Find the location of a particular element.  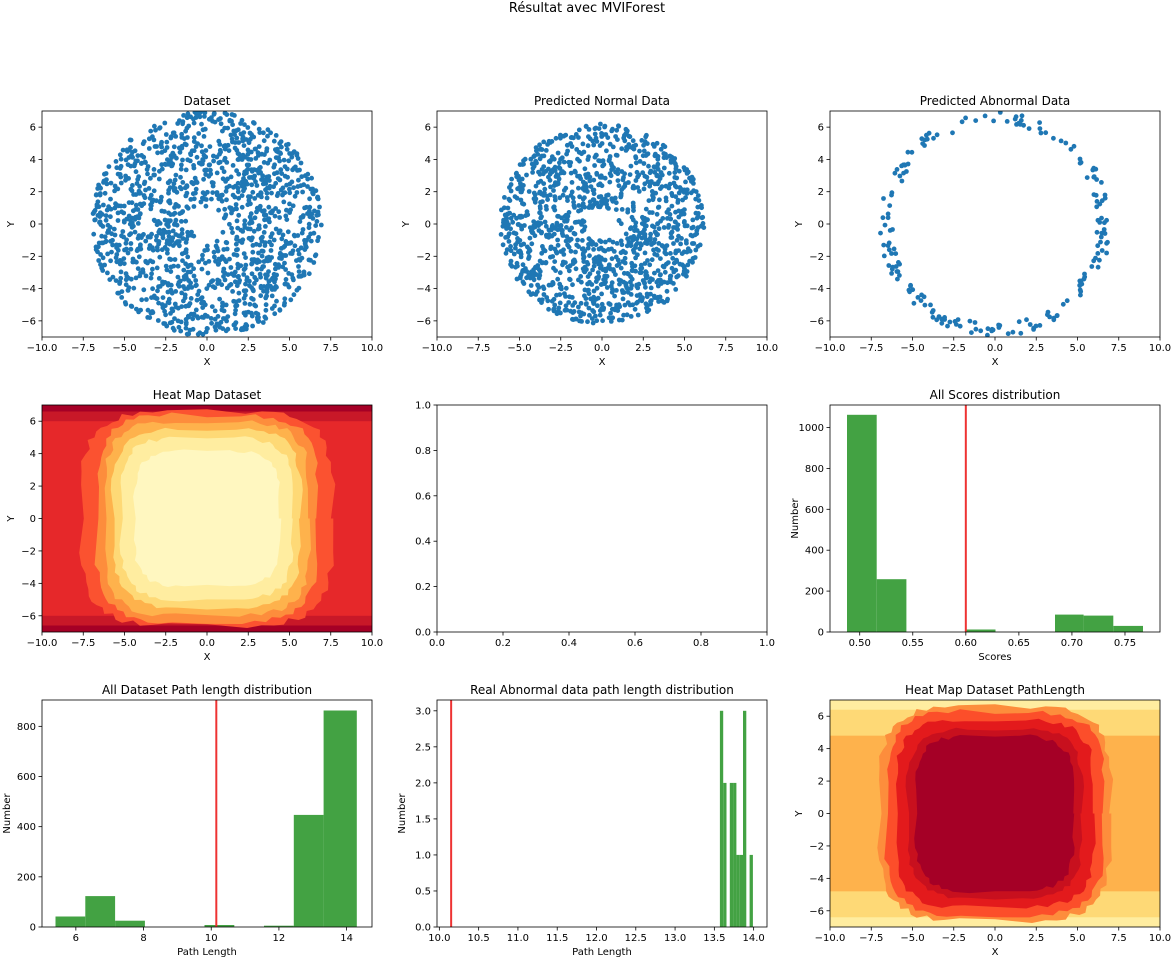

x-tick-label: 0.0 is located at coordinates (207, 643).